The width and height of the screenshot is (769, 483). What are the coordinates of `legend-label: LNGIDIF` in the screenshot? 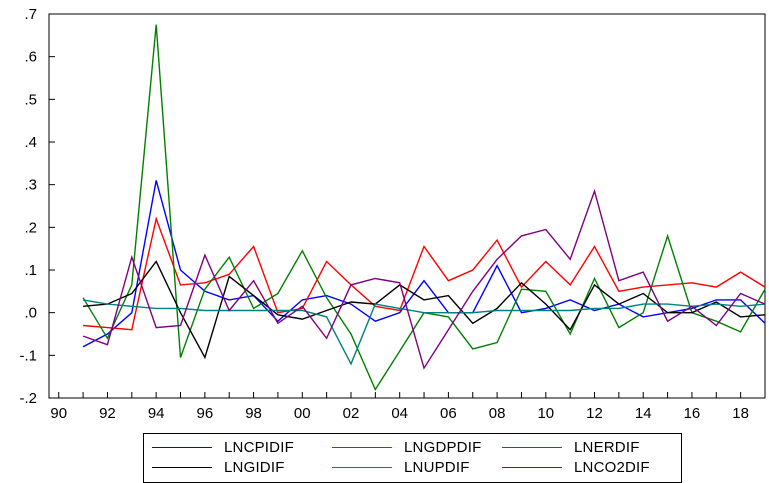 It's located at (254, 467).